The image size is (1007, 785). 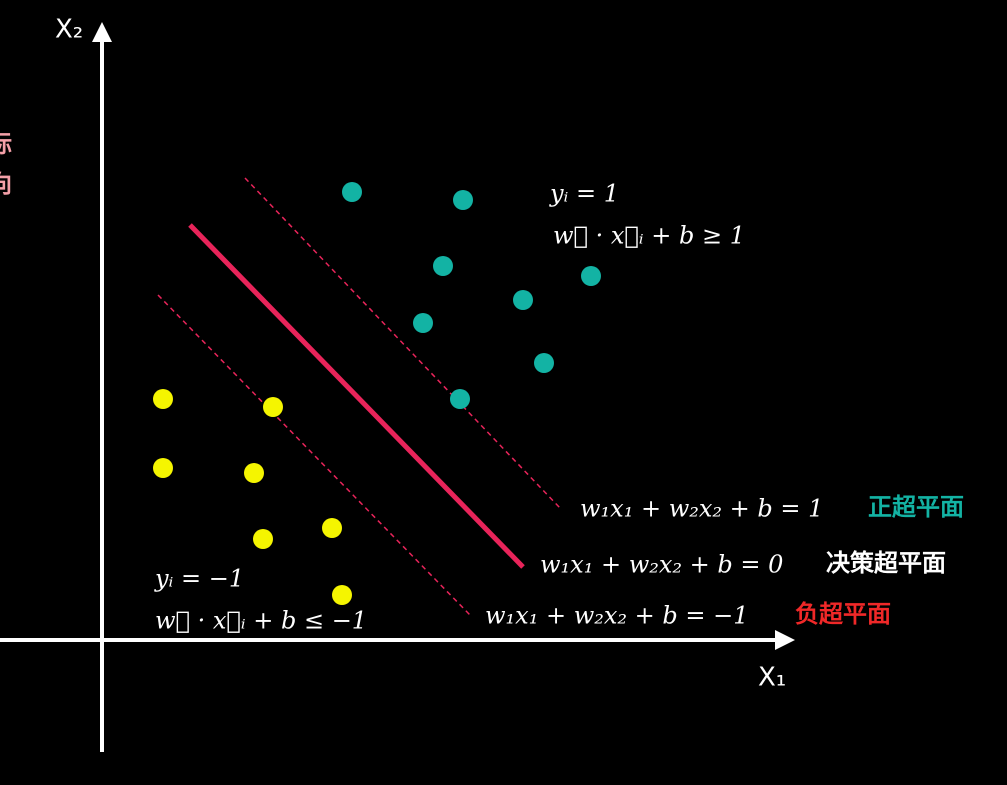 I want to click on hyperplane-equation: w₁x₁ + w₂x₂ + b = 0, so click(x=661, y=565).